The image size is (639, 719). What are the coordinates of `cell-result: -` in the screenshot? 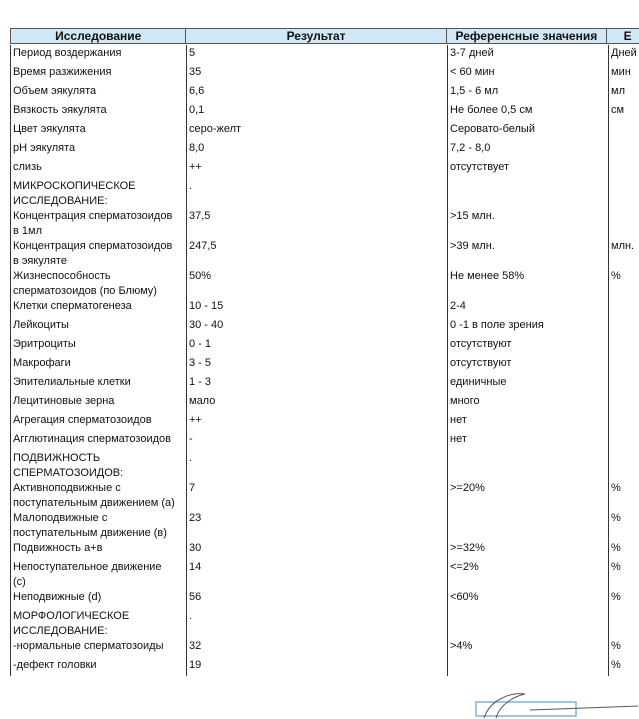 It's located at (316, 440).